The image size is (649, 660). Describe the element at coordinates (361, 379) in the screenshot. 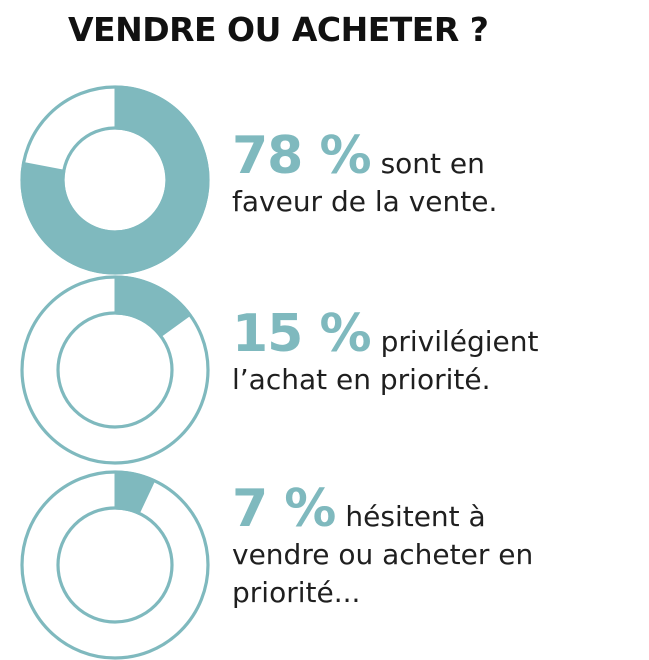

I see `caption-text: l’achat en priorité.` at that location.